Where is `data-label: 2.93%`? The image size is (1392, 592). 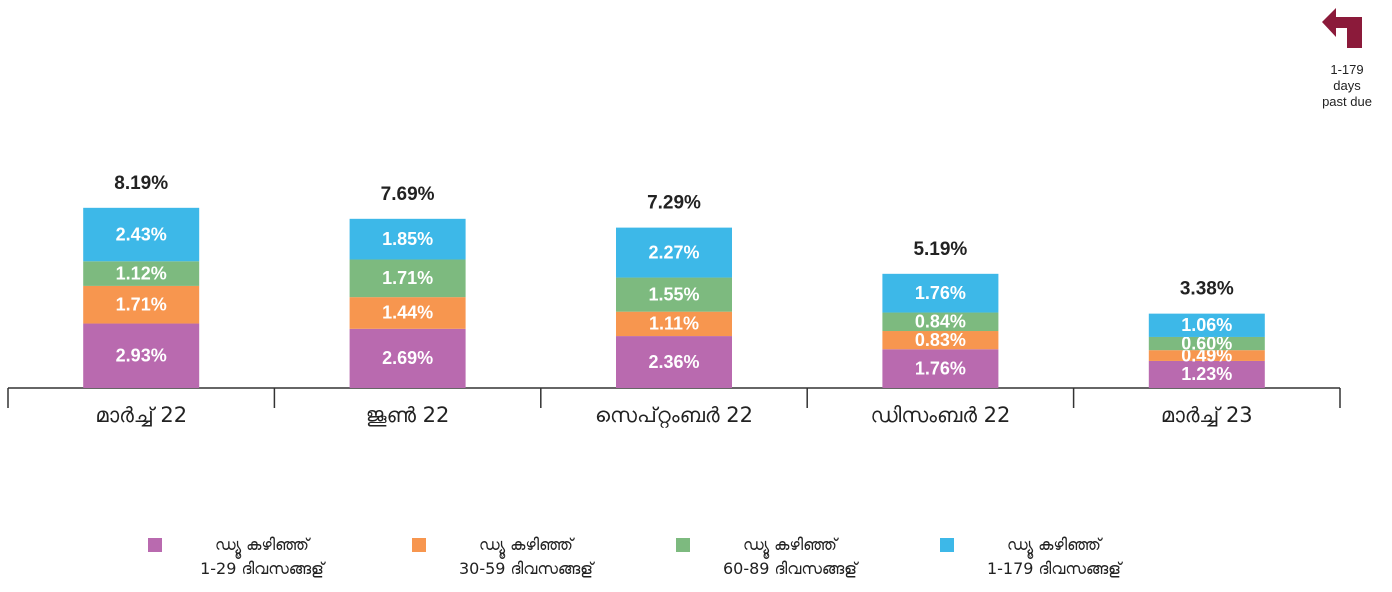
data-label: 2.93% is located at coordinates (141, 356).